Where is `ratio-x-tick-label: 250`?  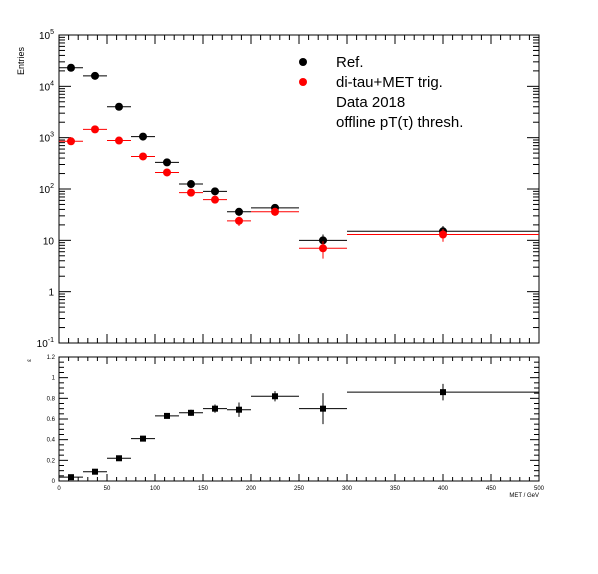
ratio-x-tick-label: 250 is located at coordinates (299, 489).